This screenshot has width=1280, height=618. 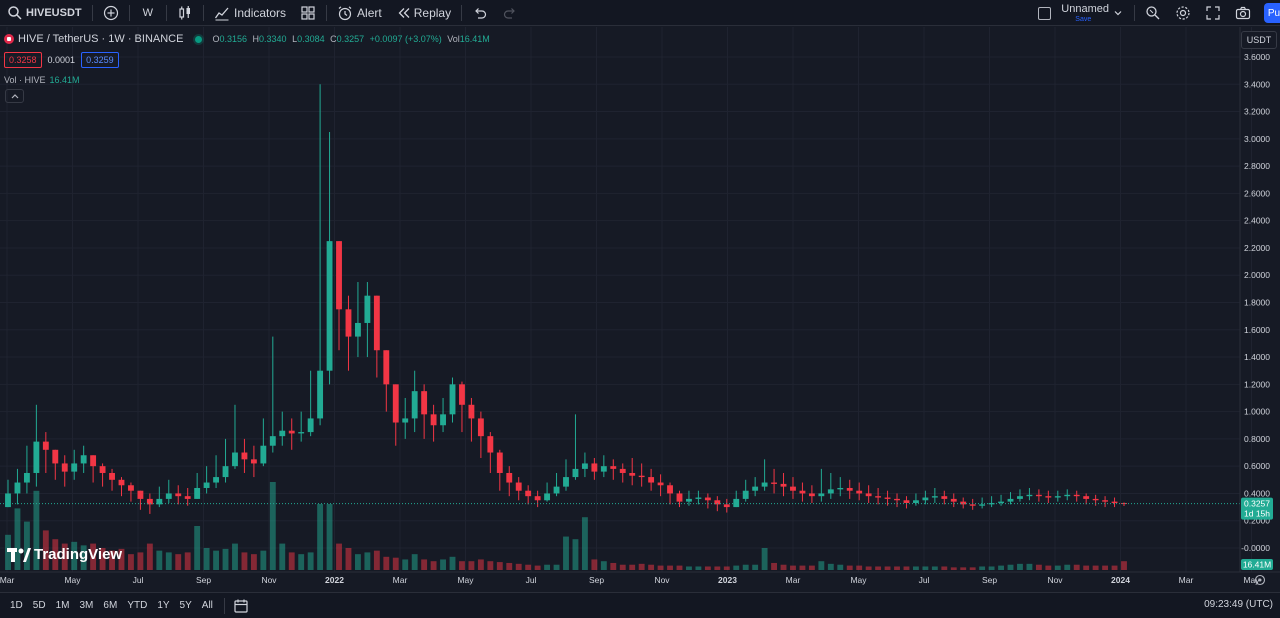 I want to click on redo-icon, so click(x=510, y=13).